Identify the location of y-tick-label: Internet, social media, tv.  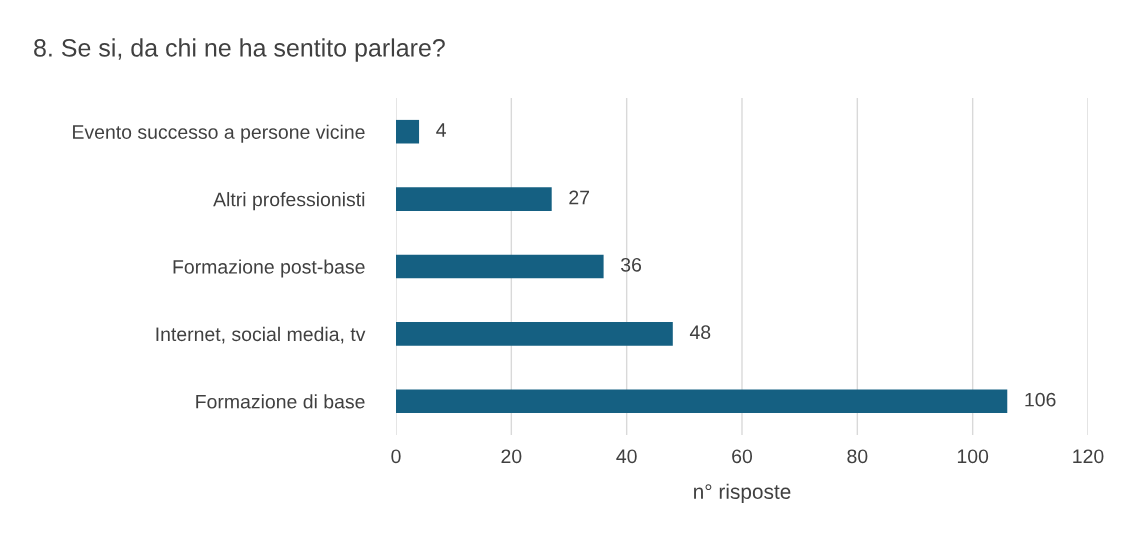
(261, 335).